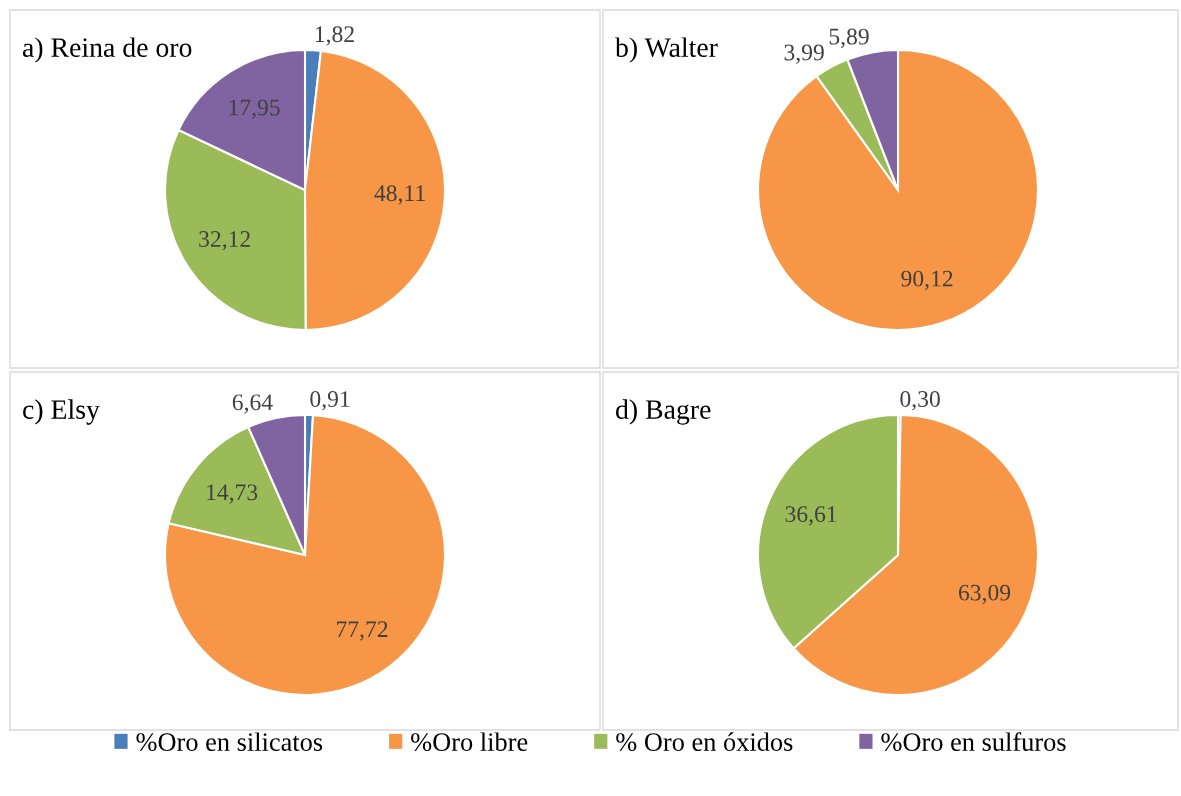  I want to click on data-label: 36,61, so click(811, 516).